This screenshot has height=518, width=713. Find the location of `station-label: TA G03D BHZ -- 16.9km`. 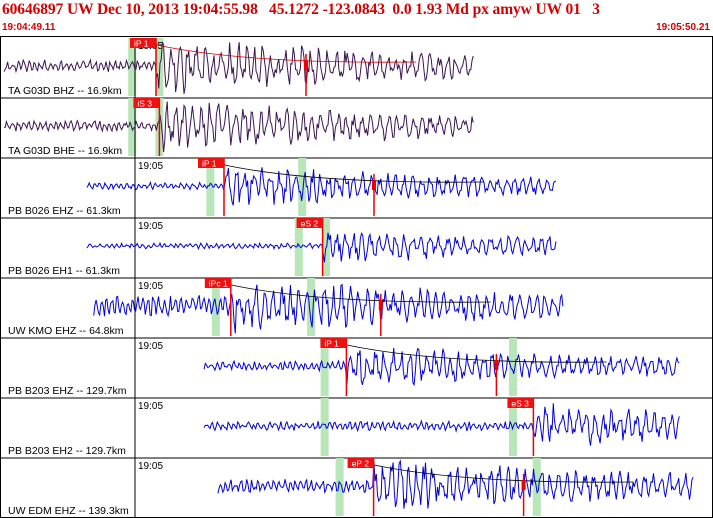

station-label: TA G03D BHZ -- 16.9km is located at coordinates (65, 91).